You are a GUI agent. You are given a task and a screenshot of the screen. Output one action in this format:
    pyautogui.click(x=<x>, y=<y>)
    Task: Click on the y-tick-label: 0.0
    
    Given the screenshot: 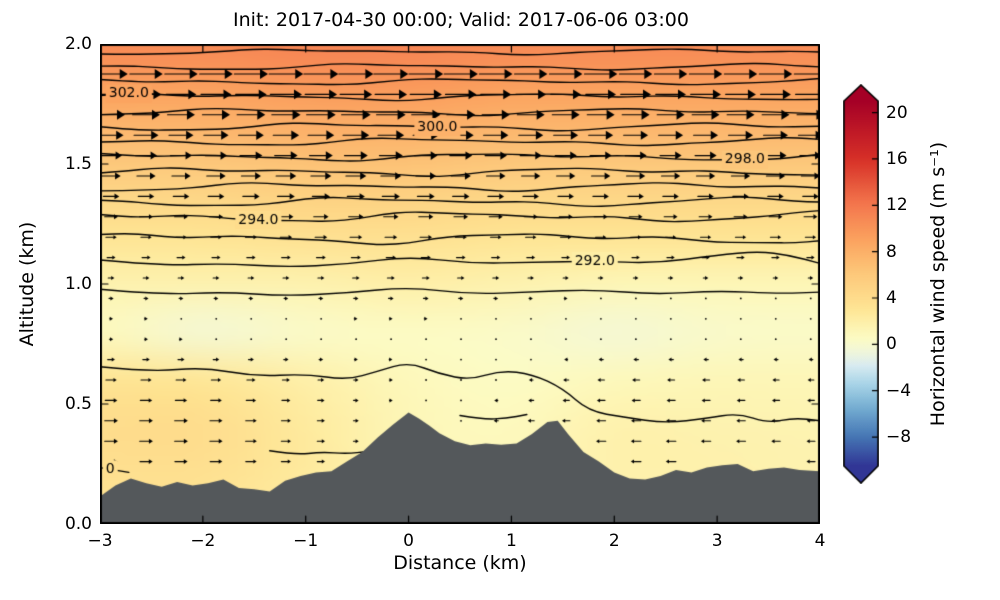 What is the action you would take?
    pyautogui.click(x=78, y=524)
    